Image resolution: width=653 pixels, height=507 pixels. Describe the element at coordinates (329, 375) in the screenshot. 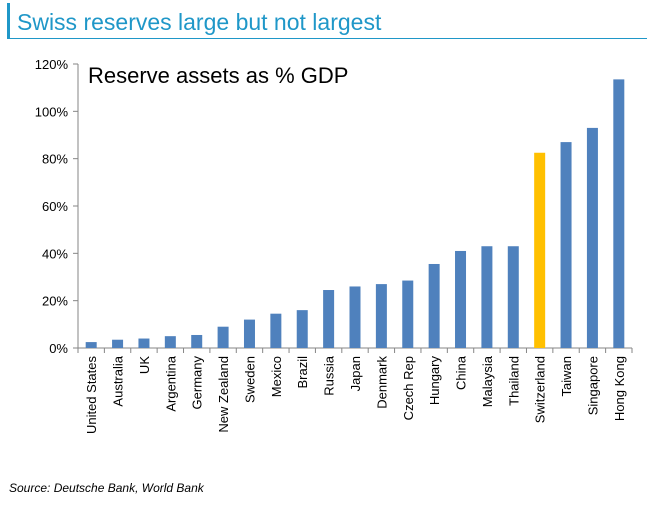

I see `category-label: Russia` at that location.